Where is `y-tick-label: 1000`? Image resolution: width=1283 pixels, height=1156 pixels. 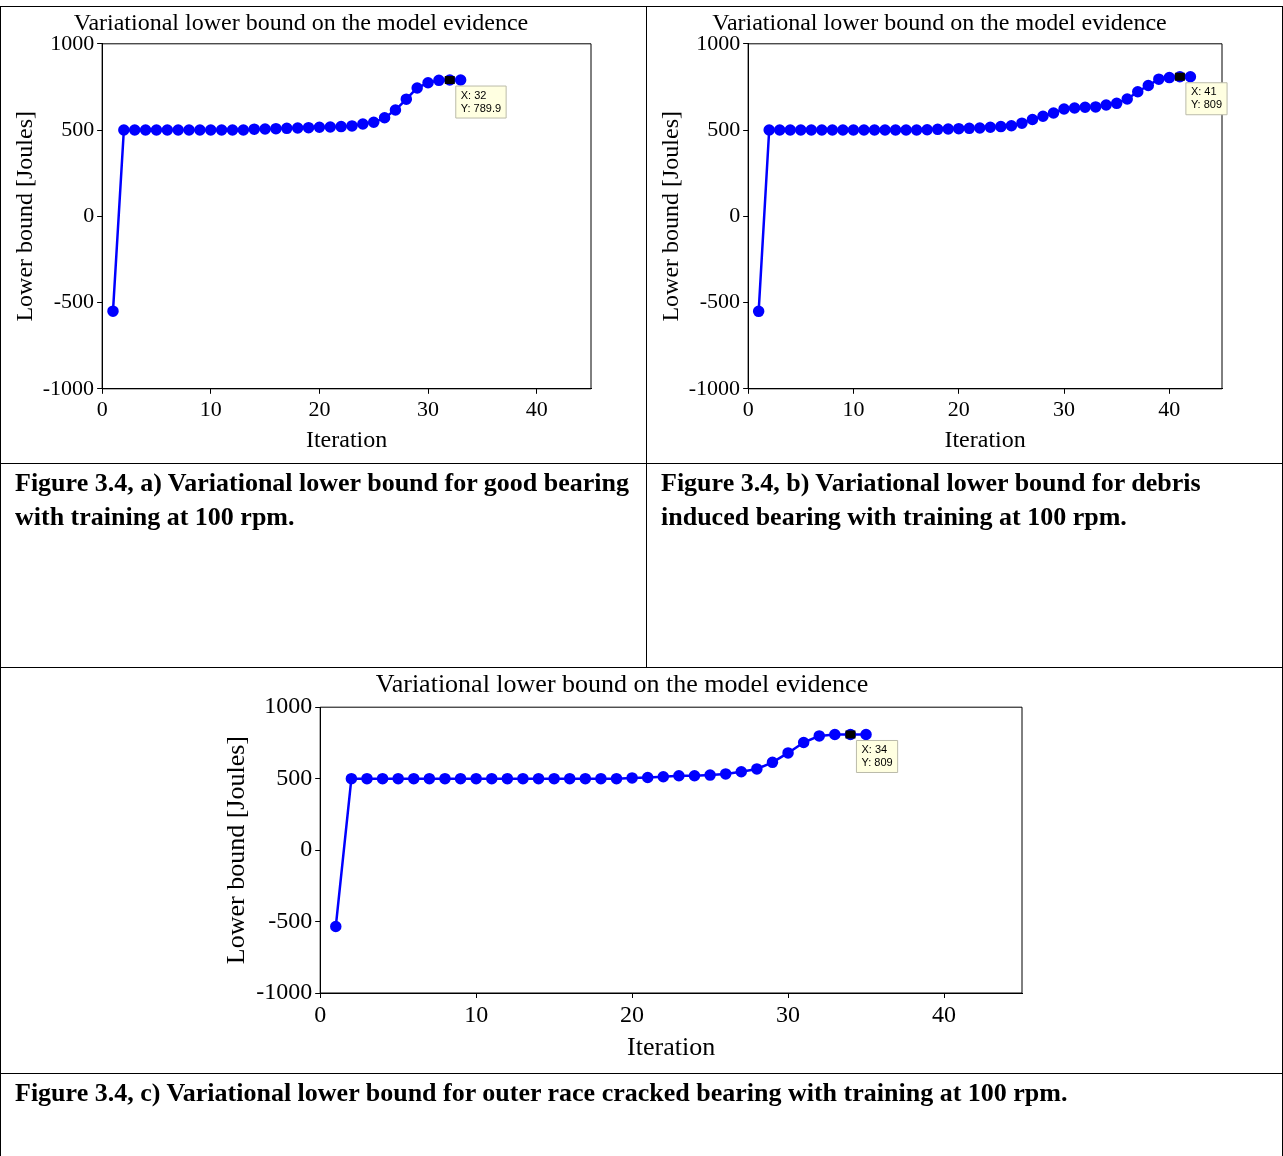 y-tick-label: 1000 is located at coordinates (287, 705).